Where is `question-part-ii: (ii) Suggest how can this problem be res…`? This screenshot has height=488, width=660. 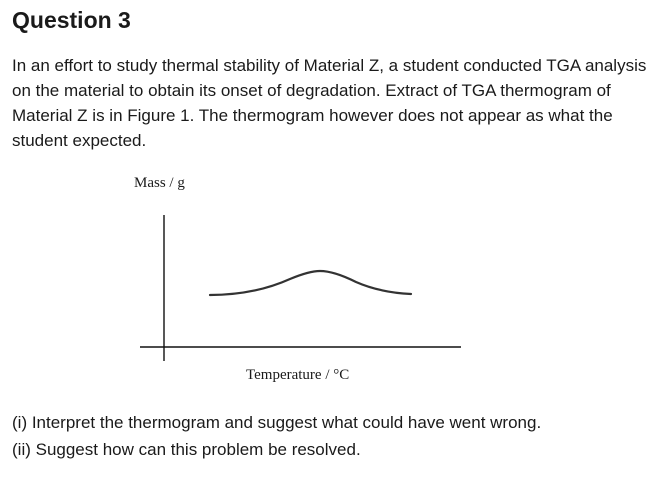
question-part-ii: (ii) Suggest how can this problem be res… is located at coordinates (186, 449).